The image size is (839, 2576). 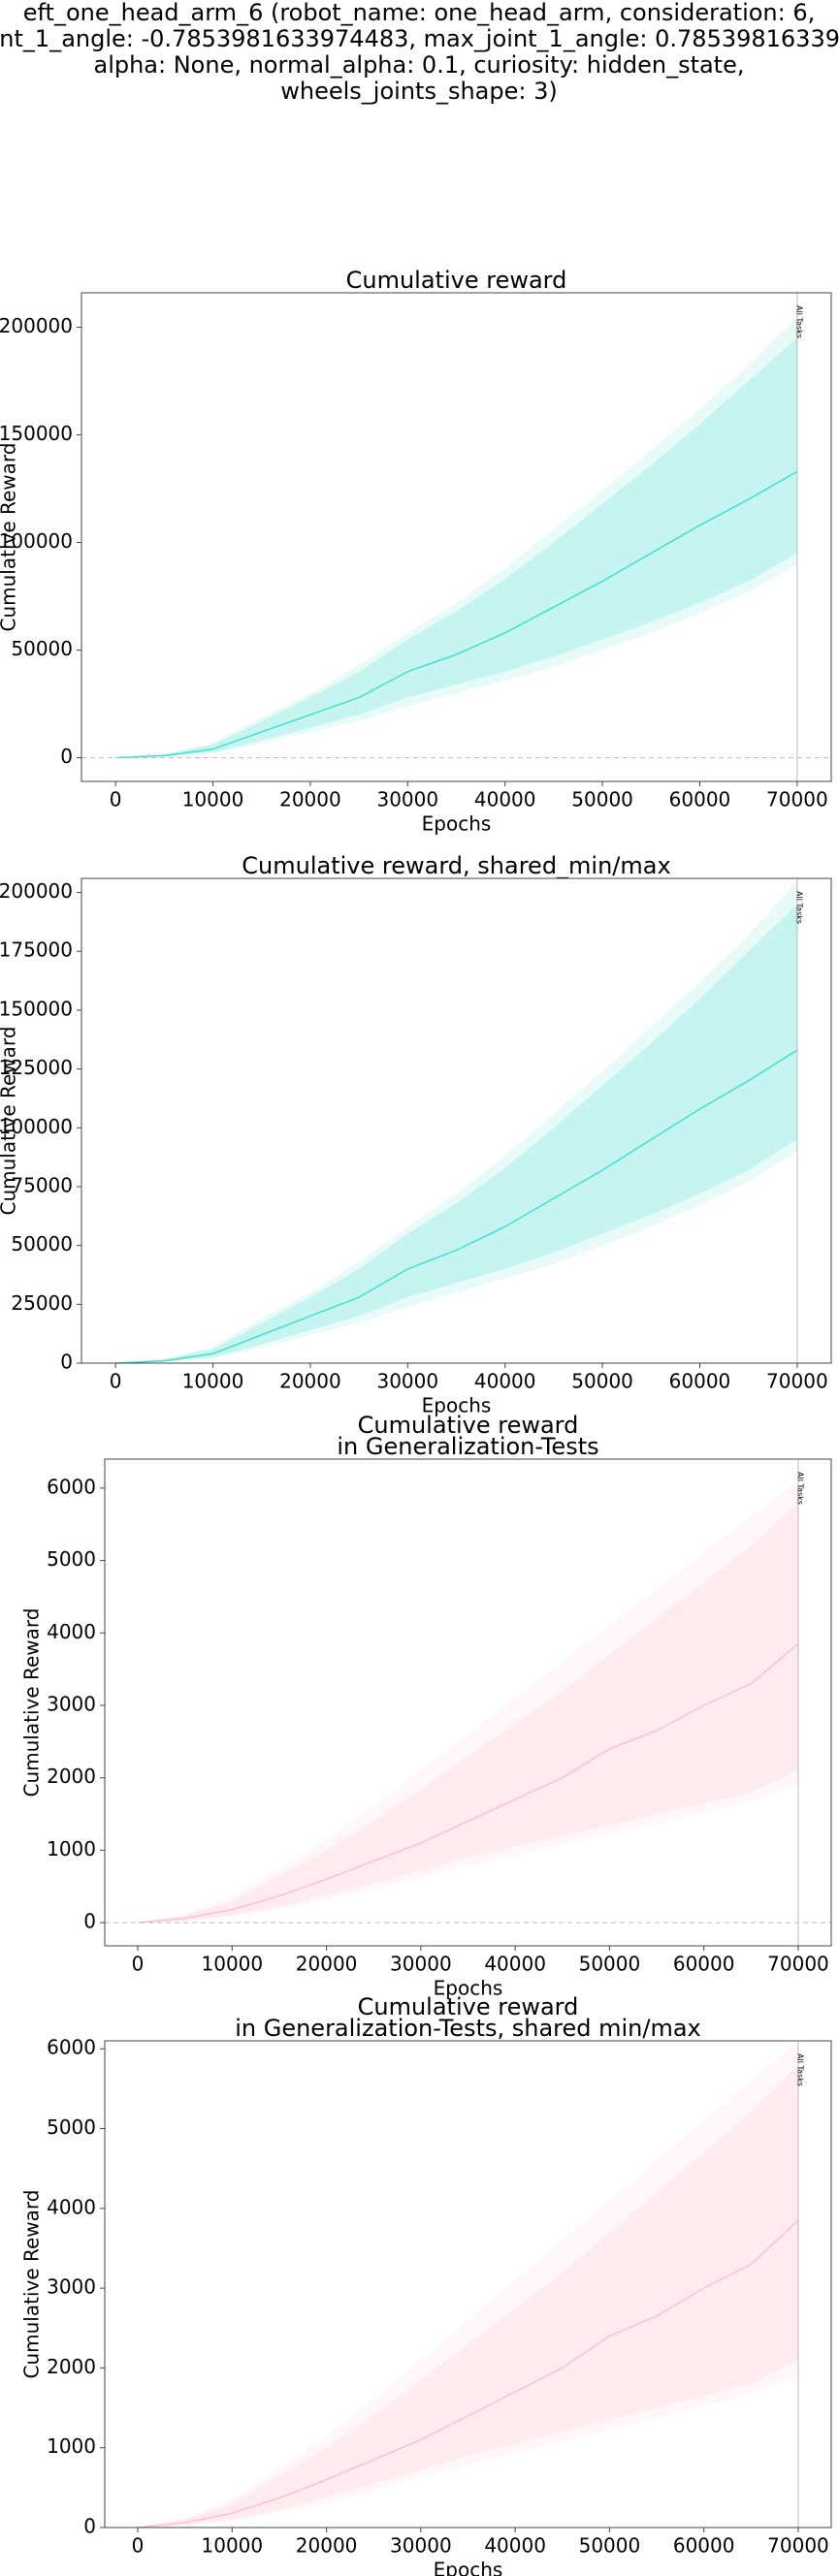 What do you see at coordinates (71, 2206) in the screenshot?
I see `y-tick-label: 4000` at bounding box center [71, 2206].